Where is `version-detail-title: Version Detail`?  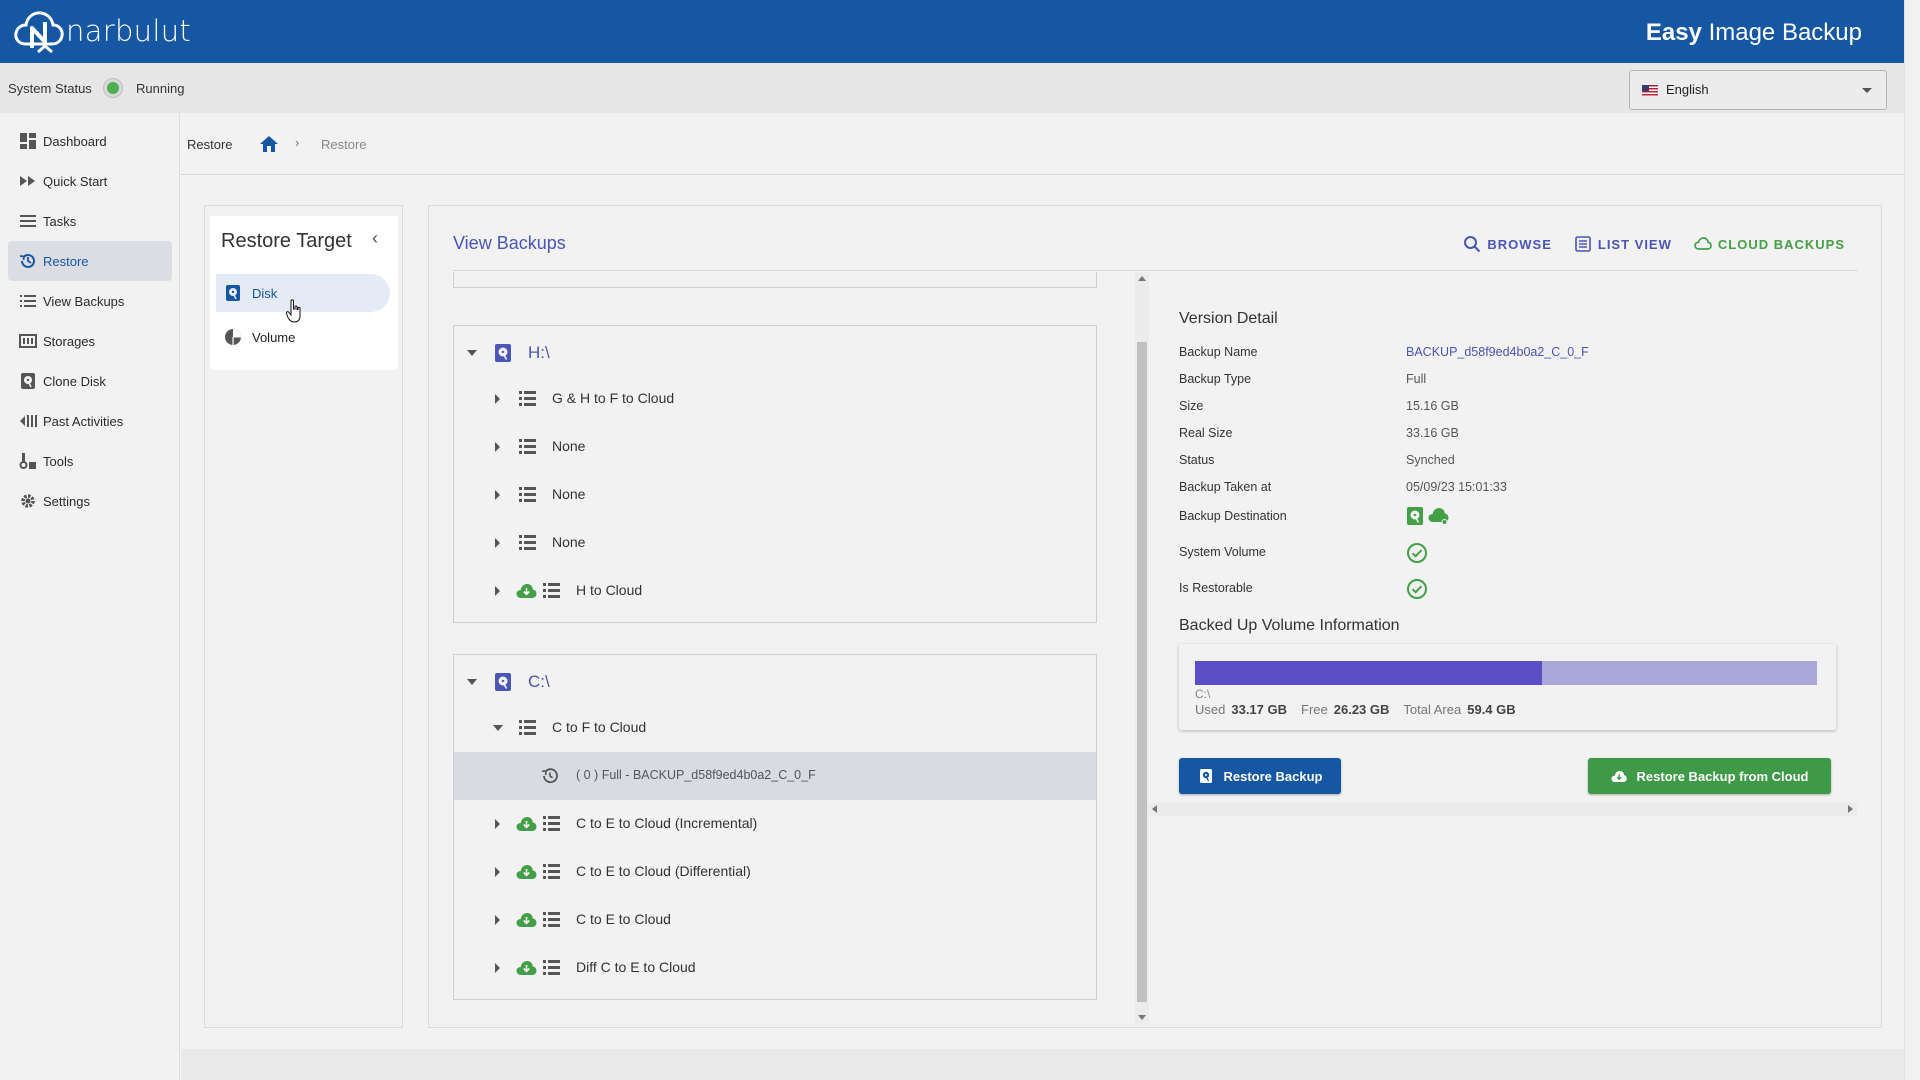 version-detail-title: Version Detail is located at coordinates (1228, 318).